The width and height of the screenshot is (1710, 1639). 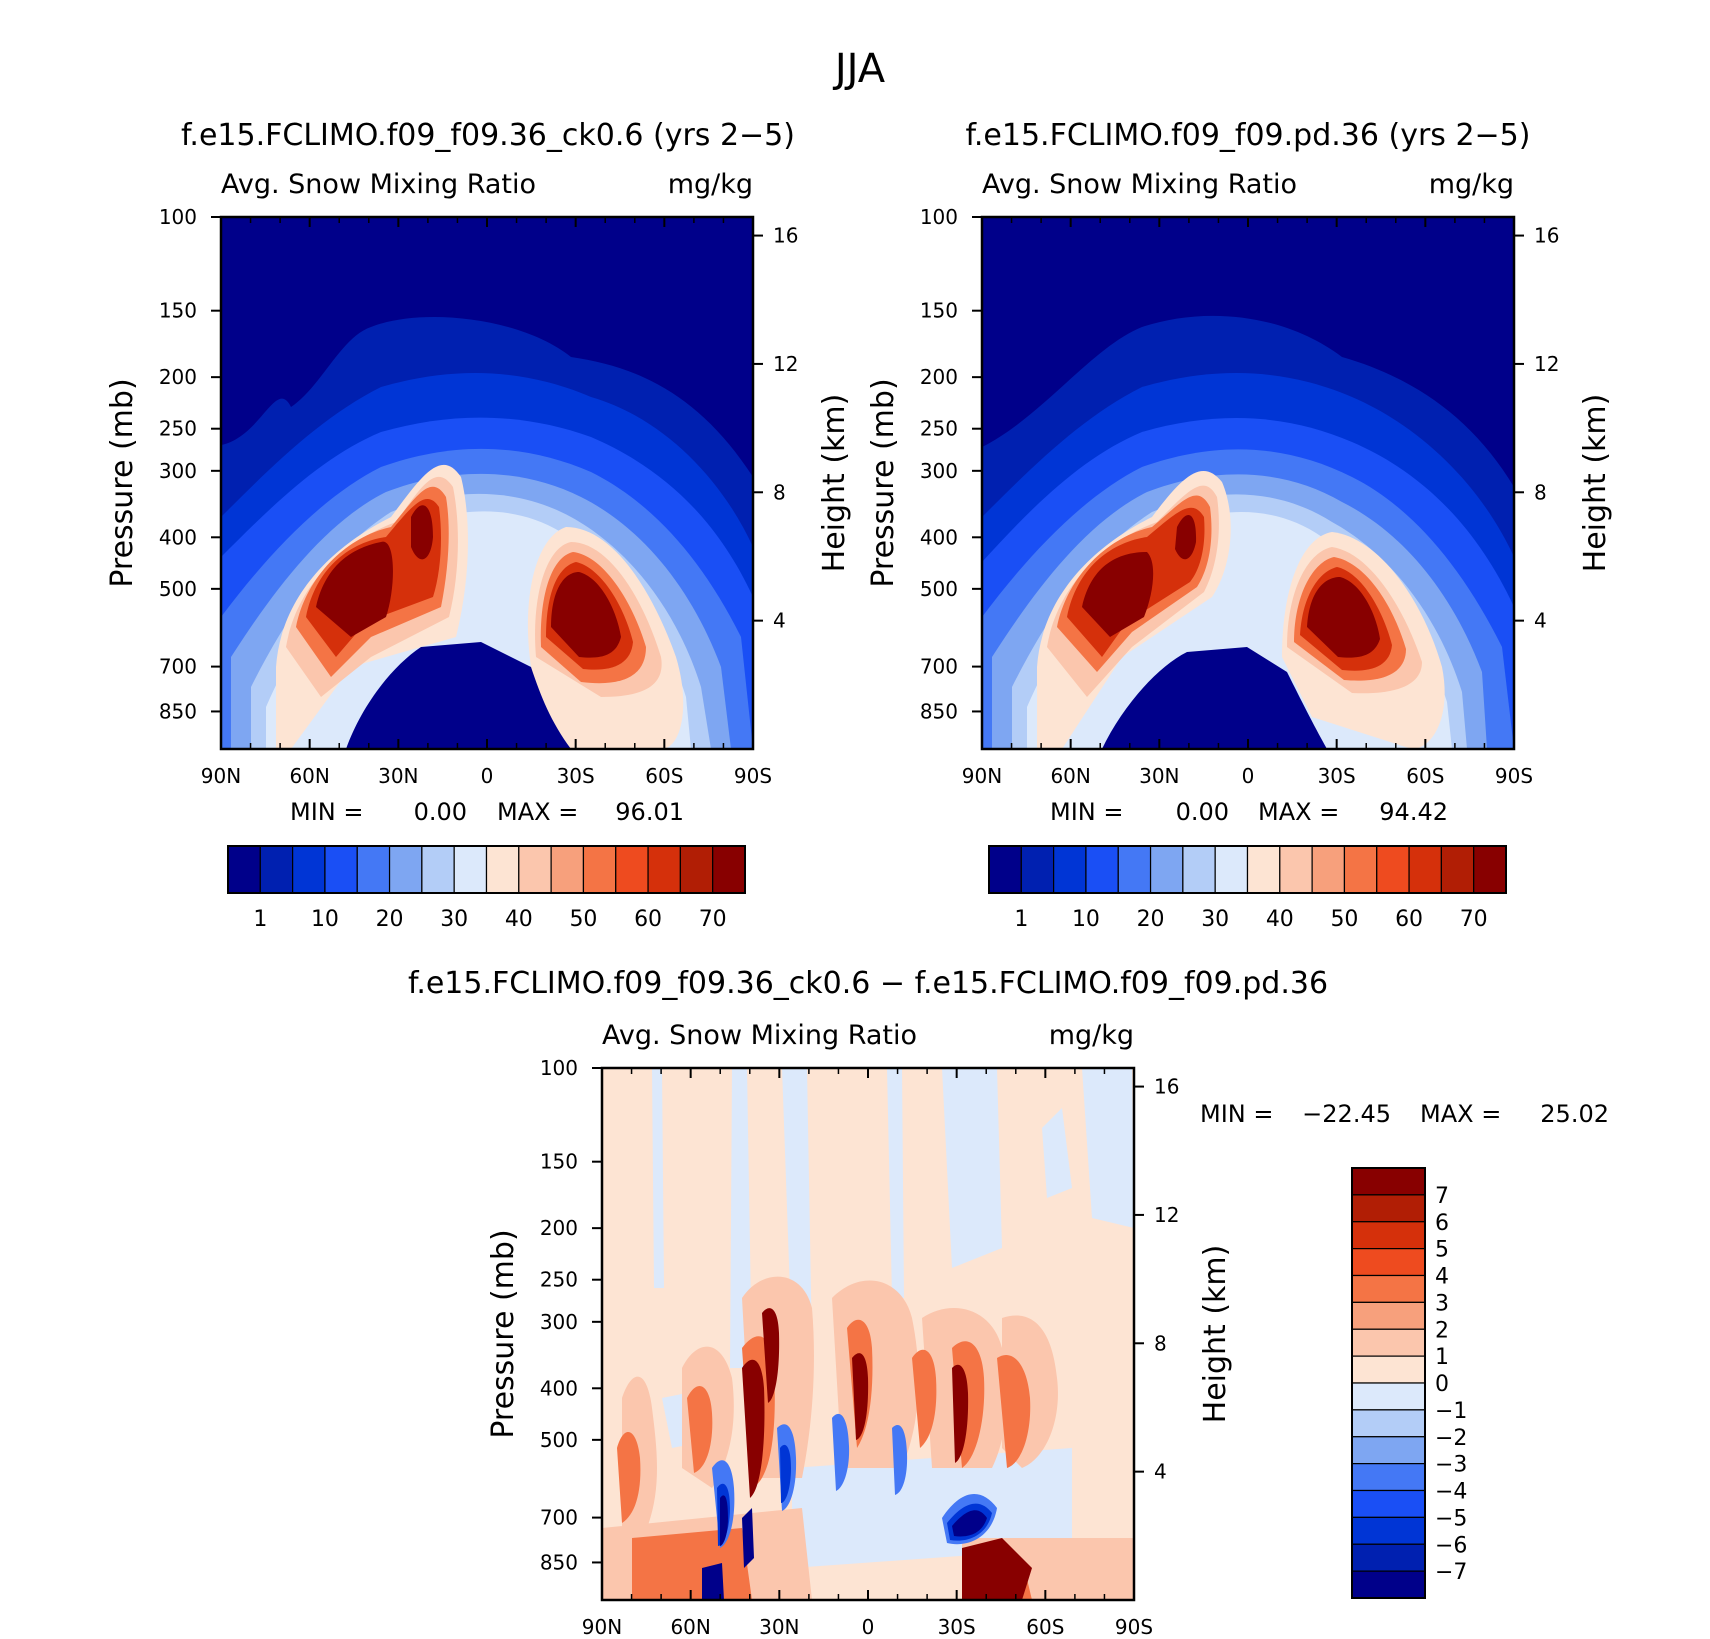 I want to click on colorbar: 1 10 20 30 40 50 60 70, so click(x=1247, y=888).